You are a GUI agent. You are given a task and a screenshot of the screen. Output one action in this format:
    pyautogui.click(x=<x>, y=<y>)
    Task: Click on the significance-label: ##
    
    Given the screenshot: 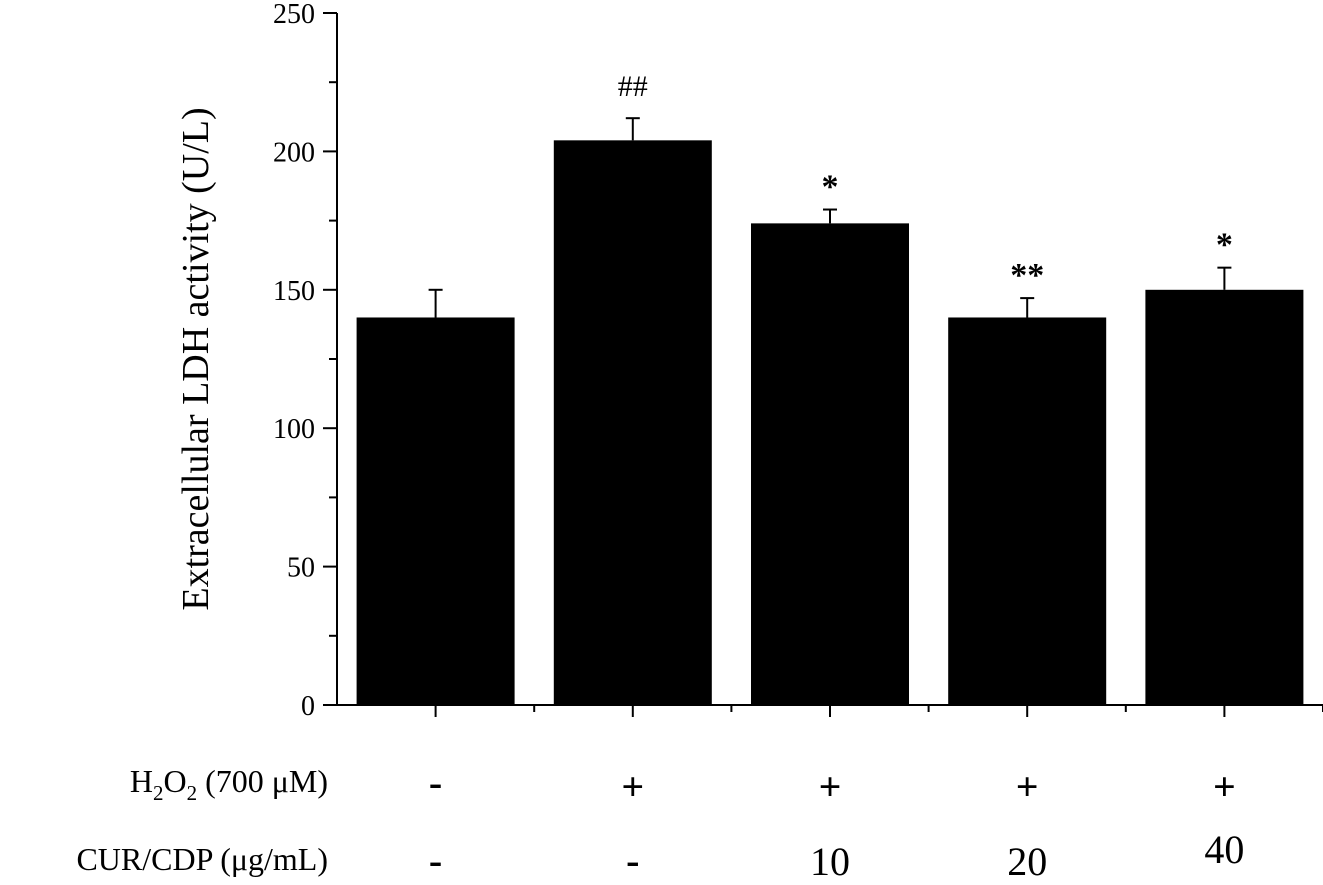 What is the action you would take?
    pyautogui.click(x=633, y=86)
    